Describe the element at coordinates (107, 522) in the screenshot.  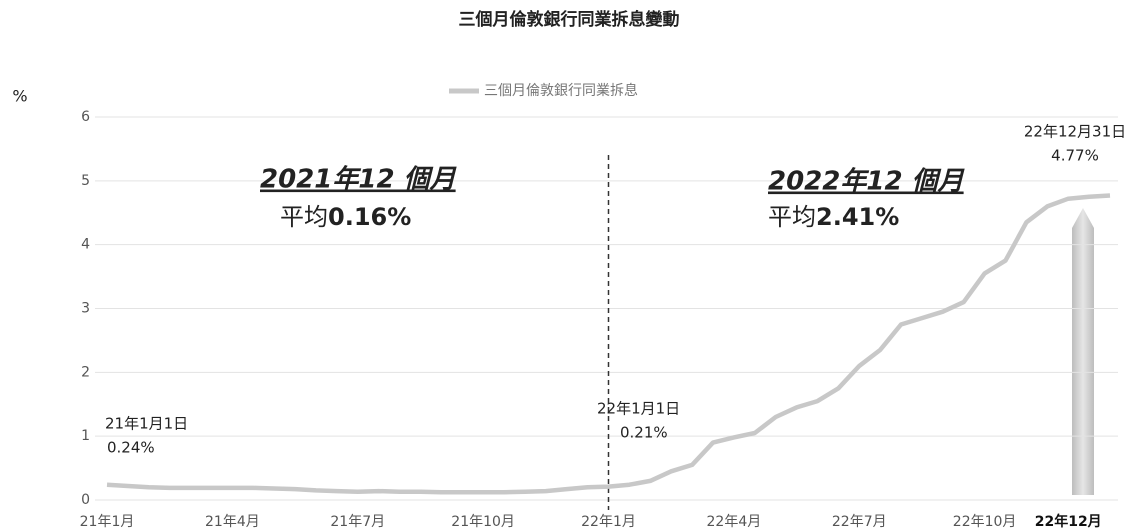
I see `x-tick-label: 21年1月` at that location.